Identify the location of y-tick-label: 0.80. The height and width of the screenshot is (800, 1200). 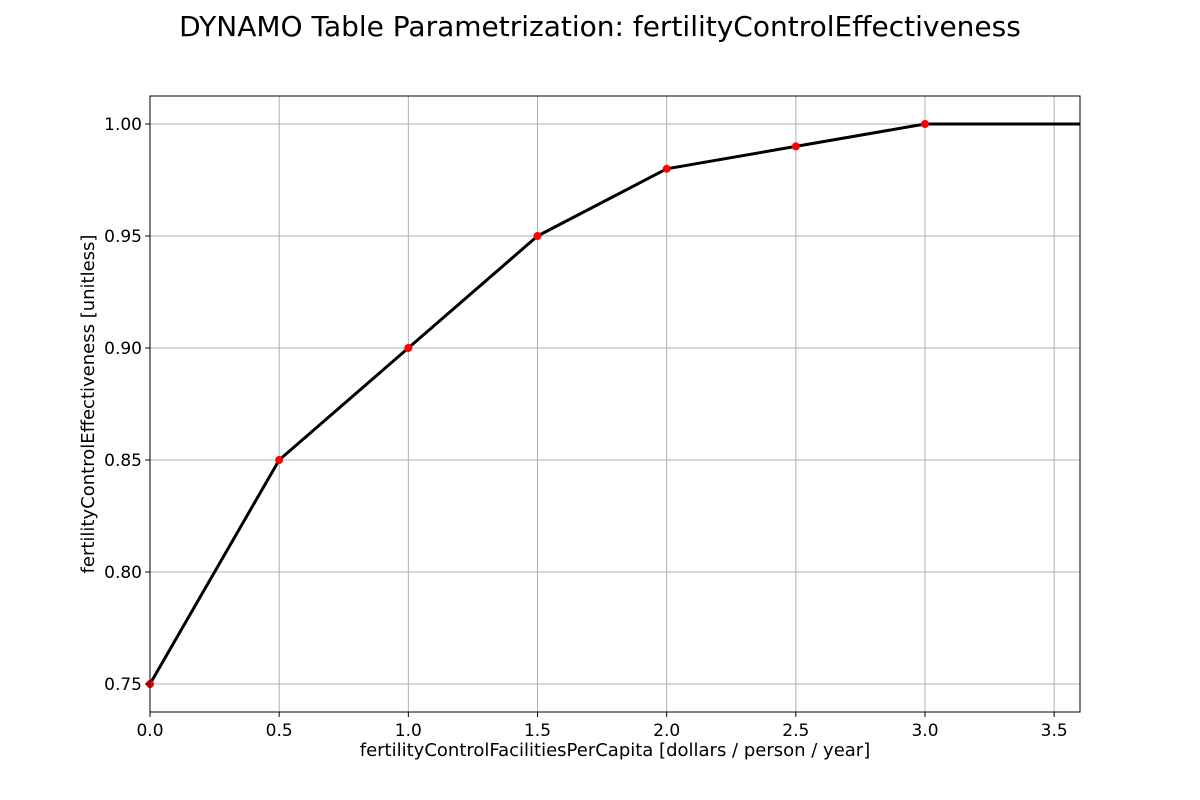
(123, 573).